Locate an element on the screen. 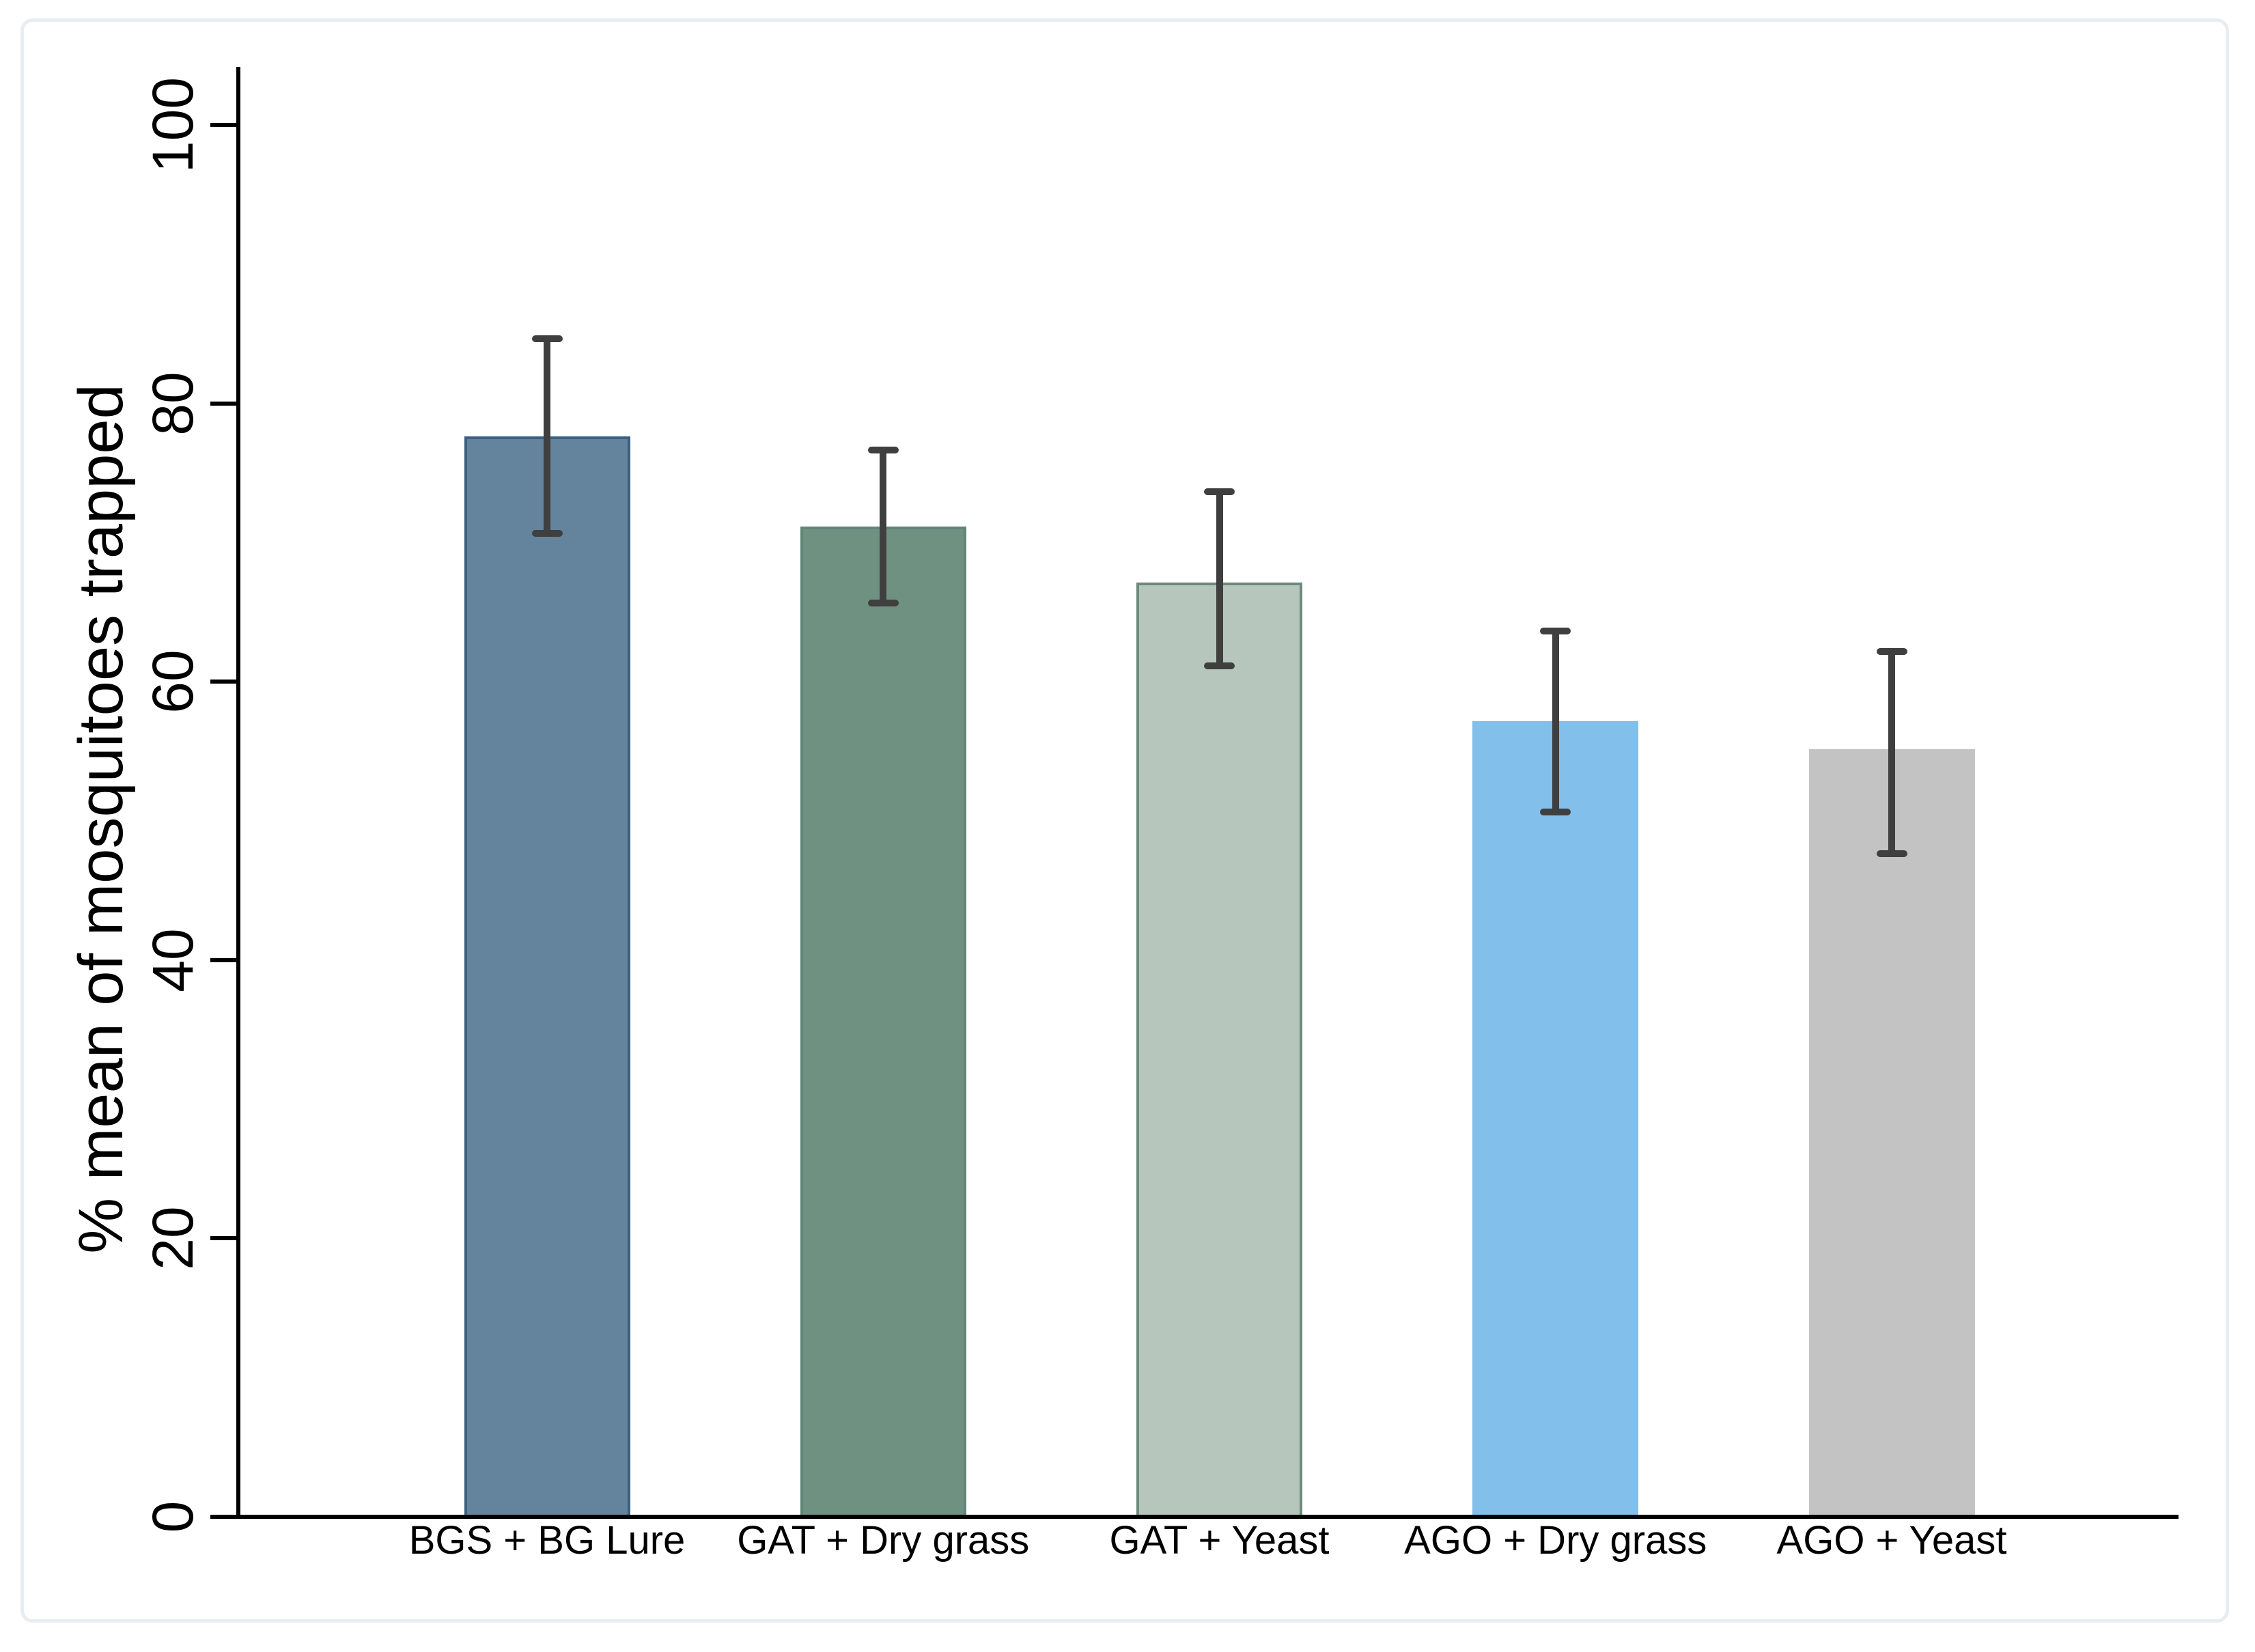 Image resolution: width=2255 pixels, height=1652 pixels. error-bar-line-bgs-bg-lure is located at coordinates (547, 436).